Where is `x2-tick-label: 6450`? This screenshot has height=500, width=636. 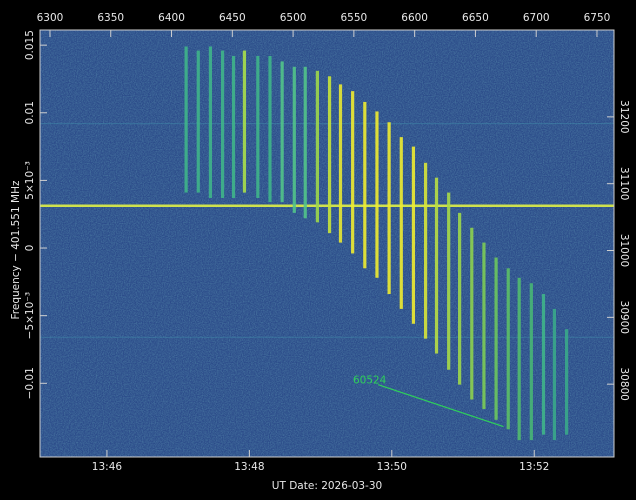 x2-tick-label: 6450 is located at coordinates (232, 18).